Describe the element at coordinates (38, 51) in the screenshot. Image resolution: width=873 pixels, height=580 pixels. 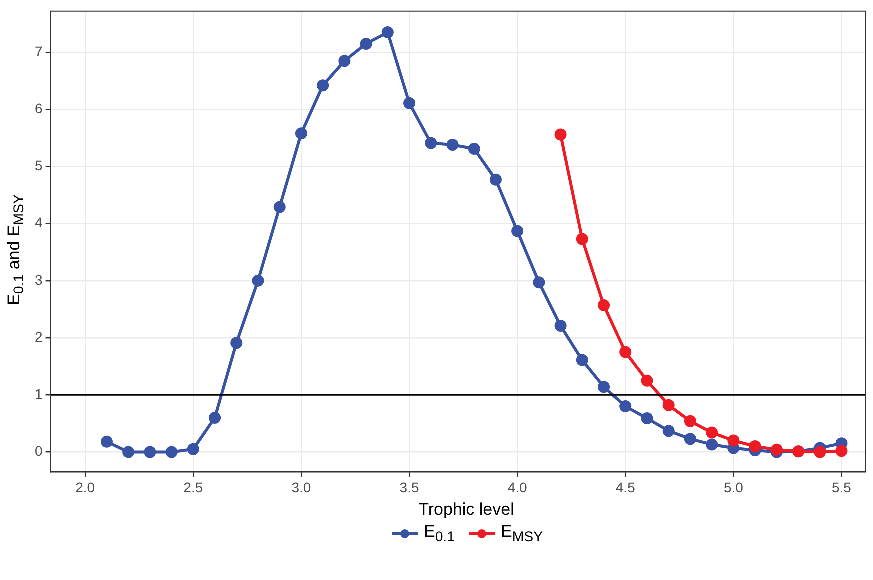
I see `y-tick-label: 7` at that location.